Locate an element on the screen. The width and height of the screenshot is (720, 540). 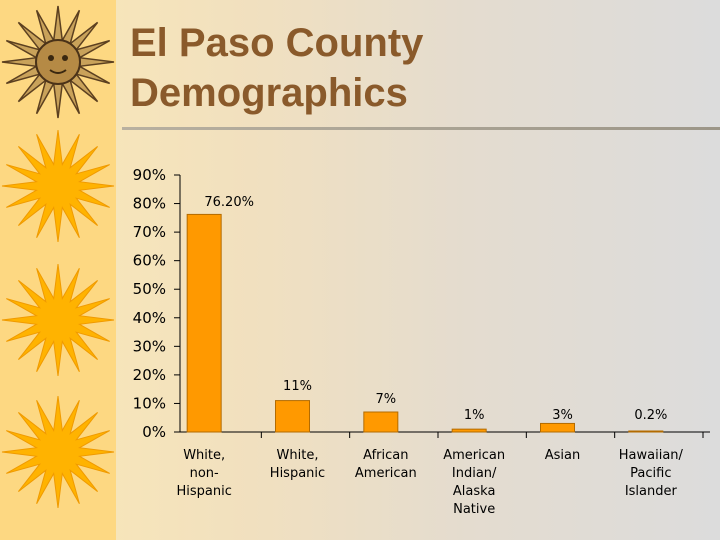
y-tick-label: 20% is located at coordinates (149, 375).